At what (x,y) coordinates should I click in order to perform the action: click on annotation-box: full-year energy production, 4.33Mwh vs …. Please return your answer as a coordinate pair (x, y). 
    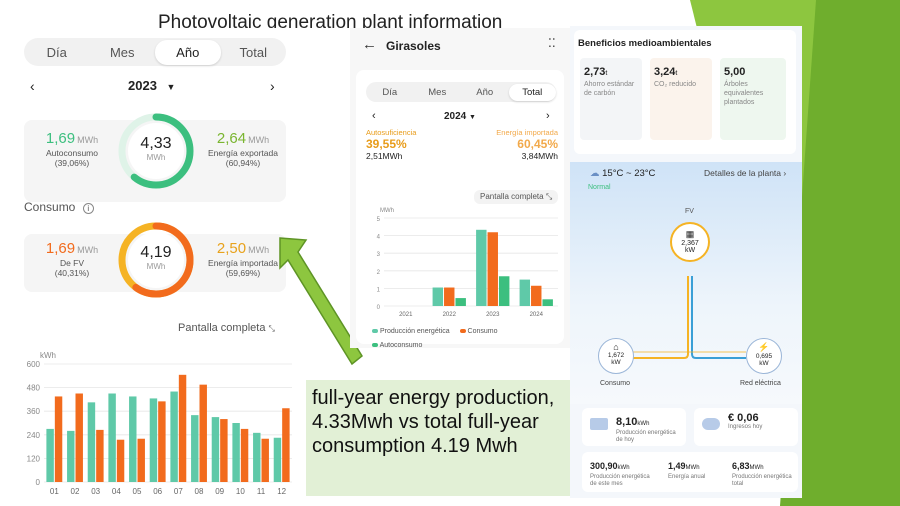
    Looking at the image, I should click on (438, 438).